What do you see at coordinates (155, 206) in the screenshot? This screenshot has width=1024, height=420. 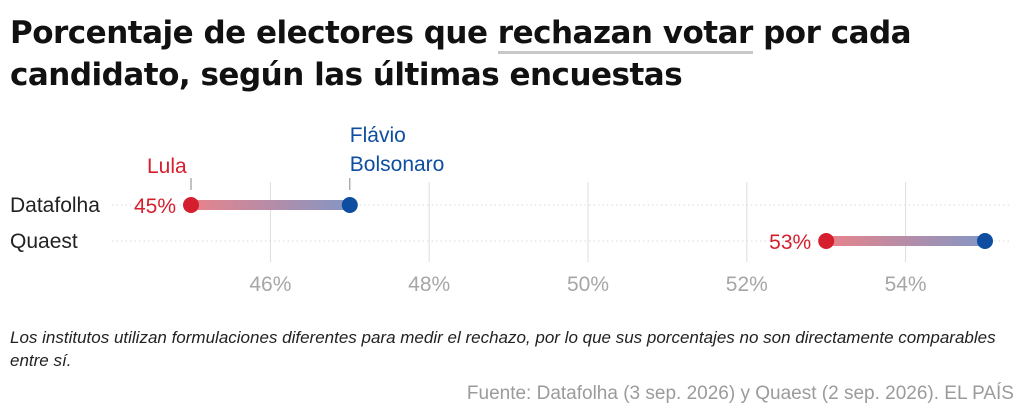 I see `value-label: 45%` at bounding box center [155, 206].